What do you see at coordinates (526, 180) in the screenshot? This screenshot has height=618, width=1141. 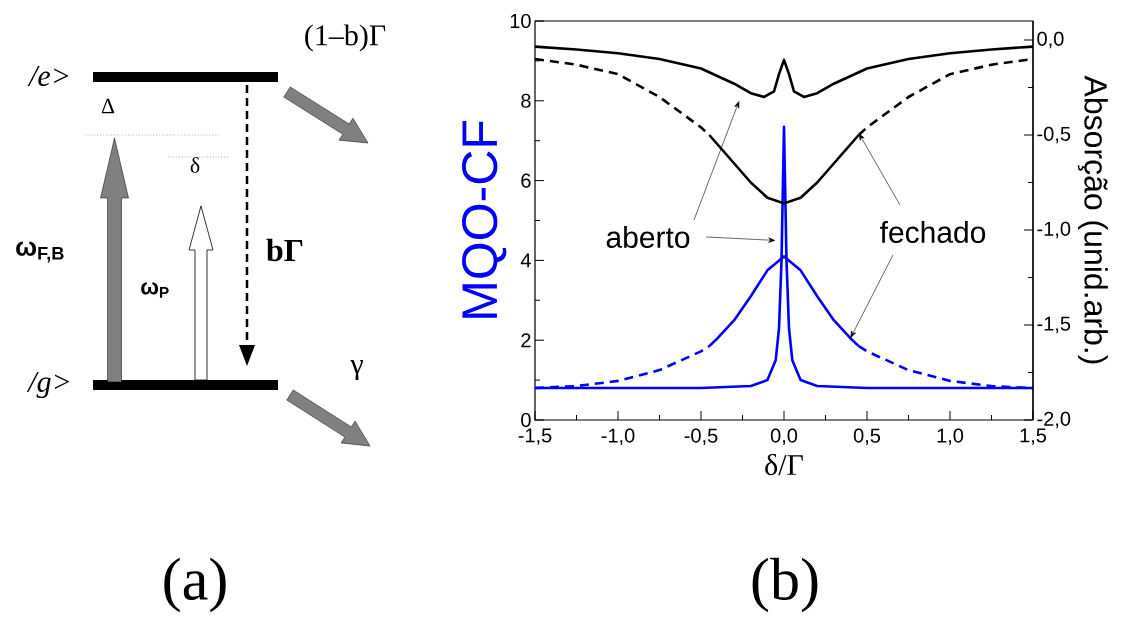 I see `y-tick-label: 6` at bounding box center [526, 180].